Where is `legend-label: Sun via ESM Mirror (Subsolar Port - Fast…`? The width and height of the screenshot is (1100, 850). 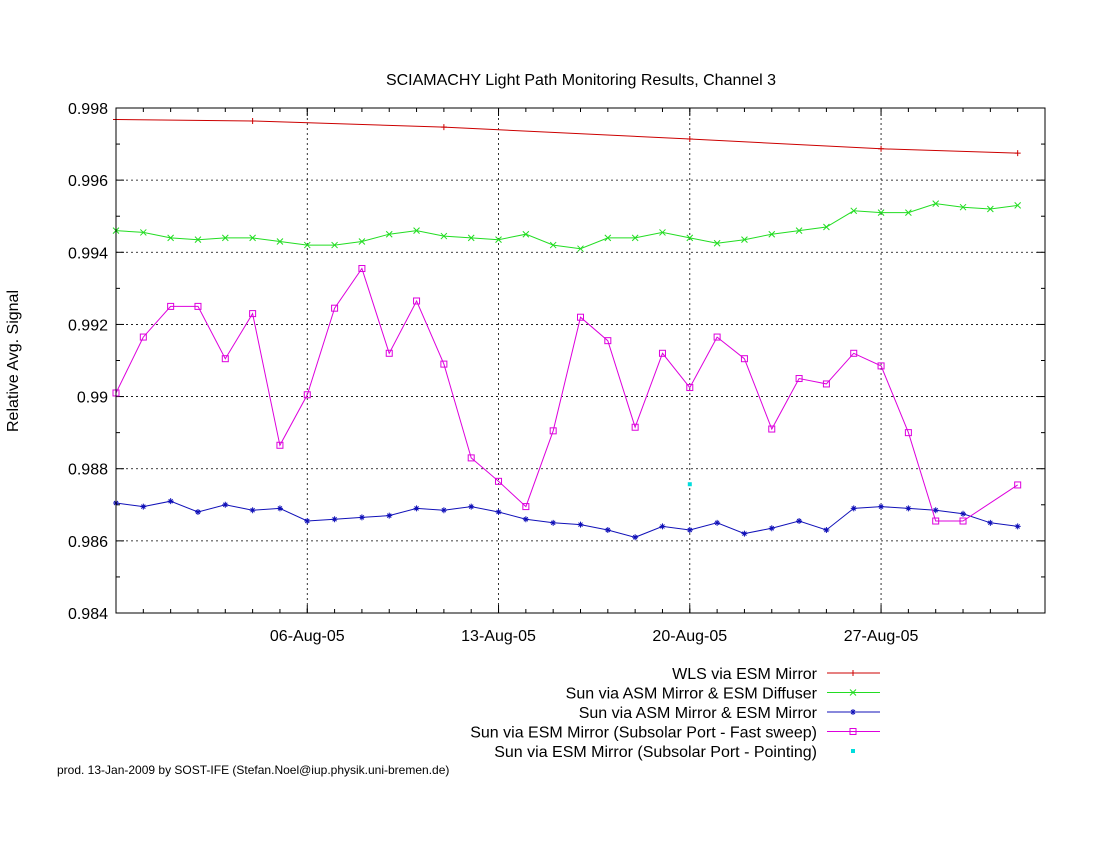
legend-label: Sun via ESM Mirror (Subsolar Port - Fast… is located at coordinates (643, 733).